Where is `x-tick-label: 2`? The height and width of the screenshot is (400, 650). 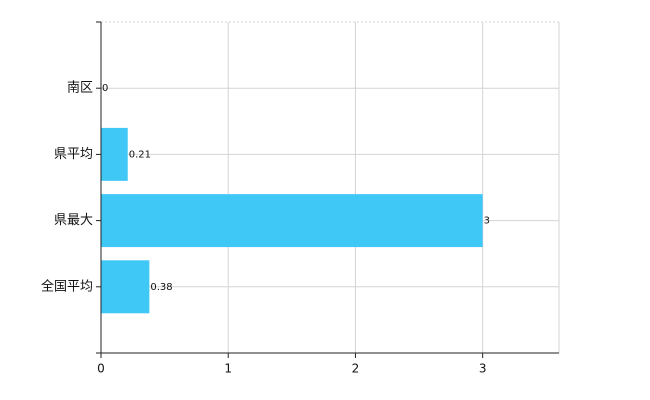 x-tick-label: 2 is located at coordinates (356, 369).